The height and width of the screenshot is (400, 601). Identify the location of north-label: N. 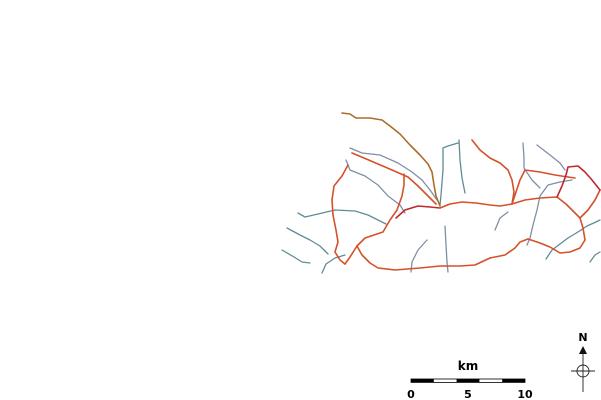
(582, 337).